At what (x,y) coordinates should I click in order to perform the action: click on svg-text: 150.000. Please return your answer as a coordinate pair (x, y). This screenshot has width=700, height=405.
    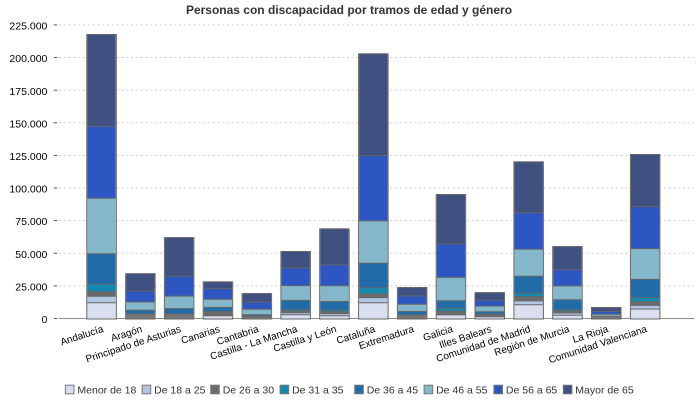
    Looking at the image, I should click on (28, 124).